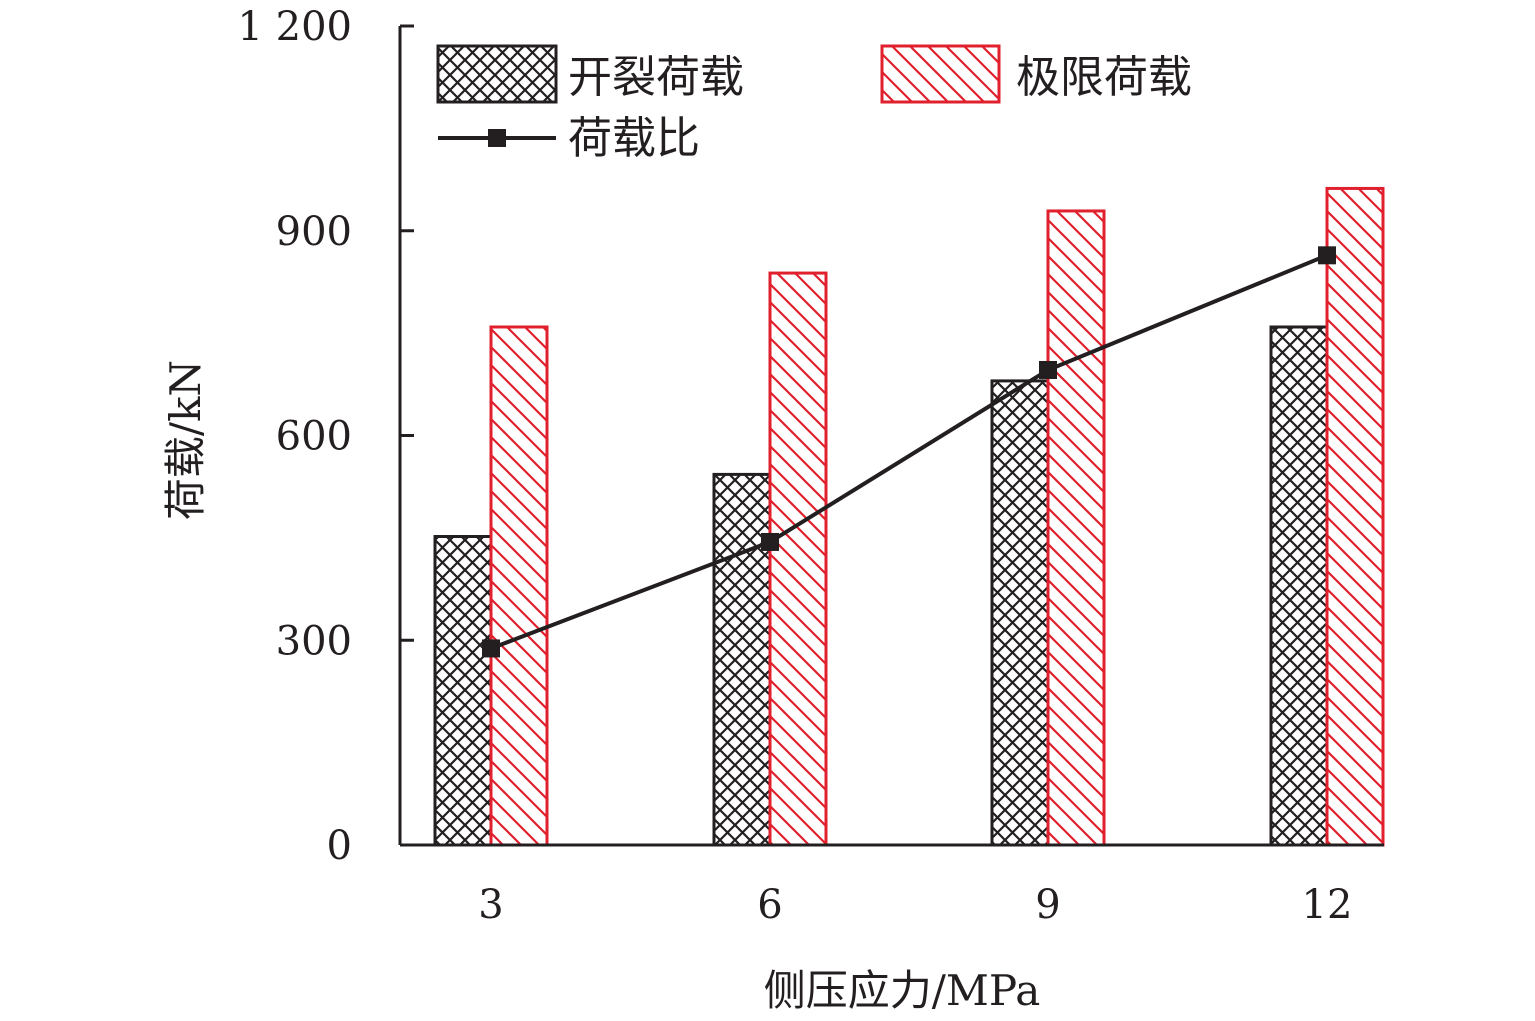 The height and width of the screenshot is (1021, 1535). What do you see at coordinates (940, 74) in the screenshot?
I see `legend-swatch-ultimate` at bounding box center [940, 74].